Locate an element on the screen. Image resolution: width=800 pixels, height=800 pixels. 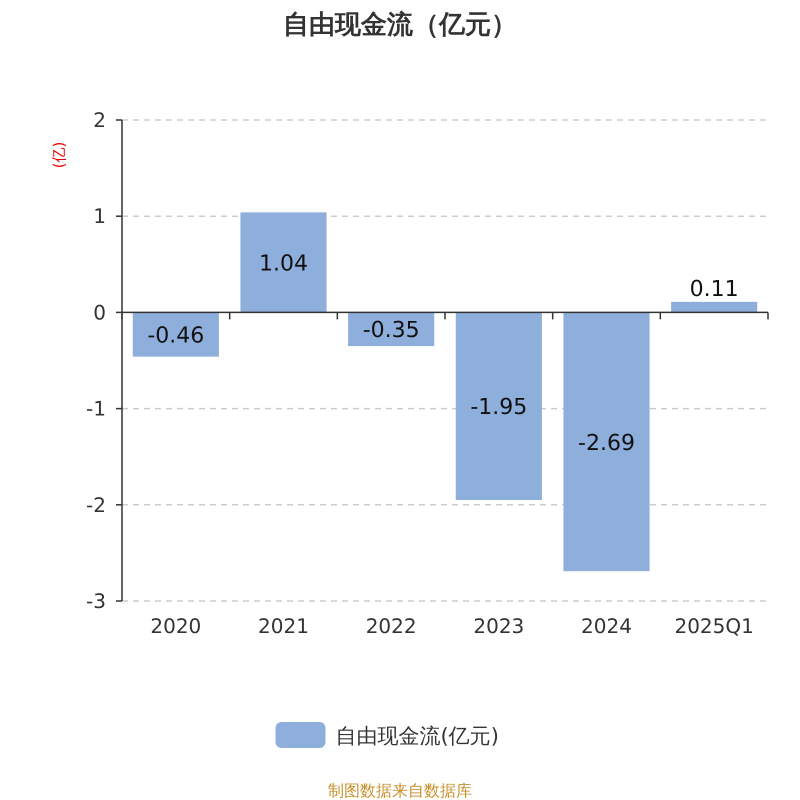
y-tick-label: -3 is located at coordinates (96, 601).